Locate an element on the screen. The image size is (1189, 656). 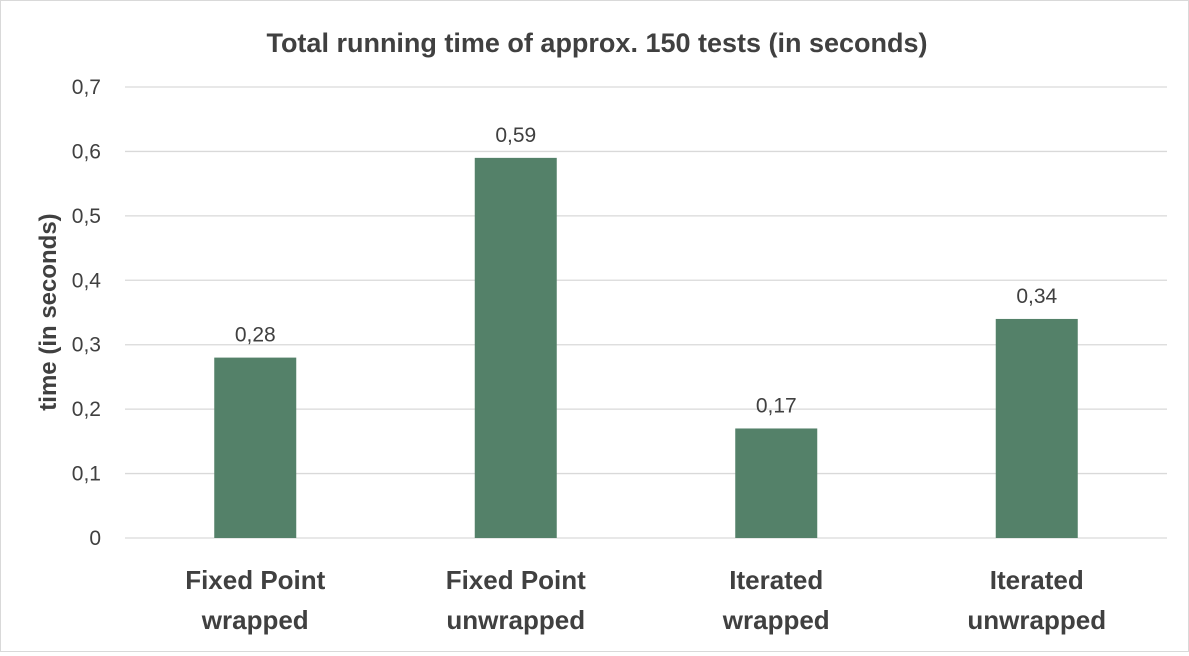
y-tick-label: 0,1 is located at coordinates (86, 474).